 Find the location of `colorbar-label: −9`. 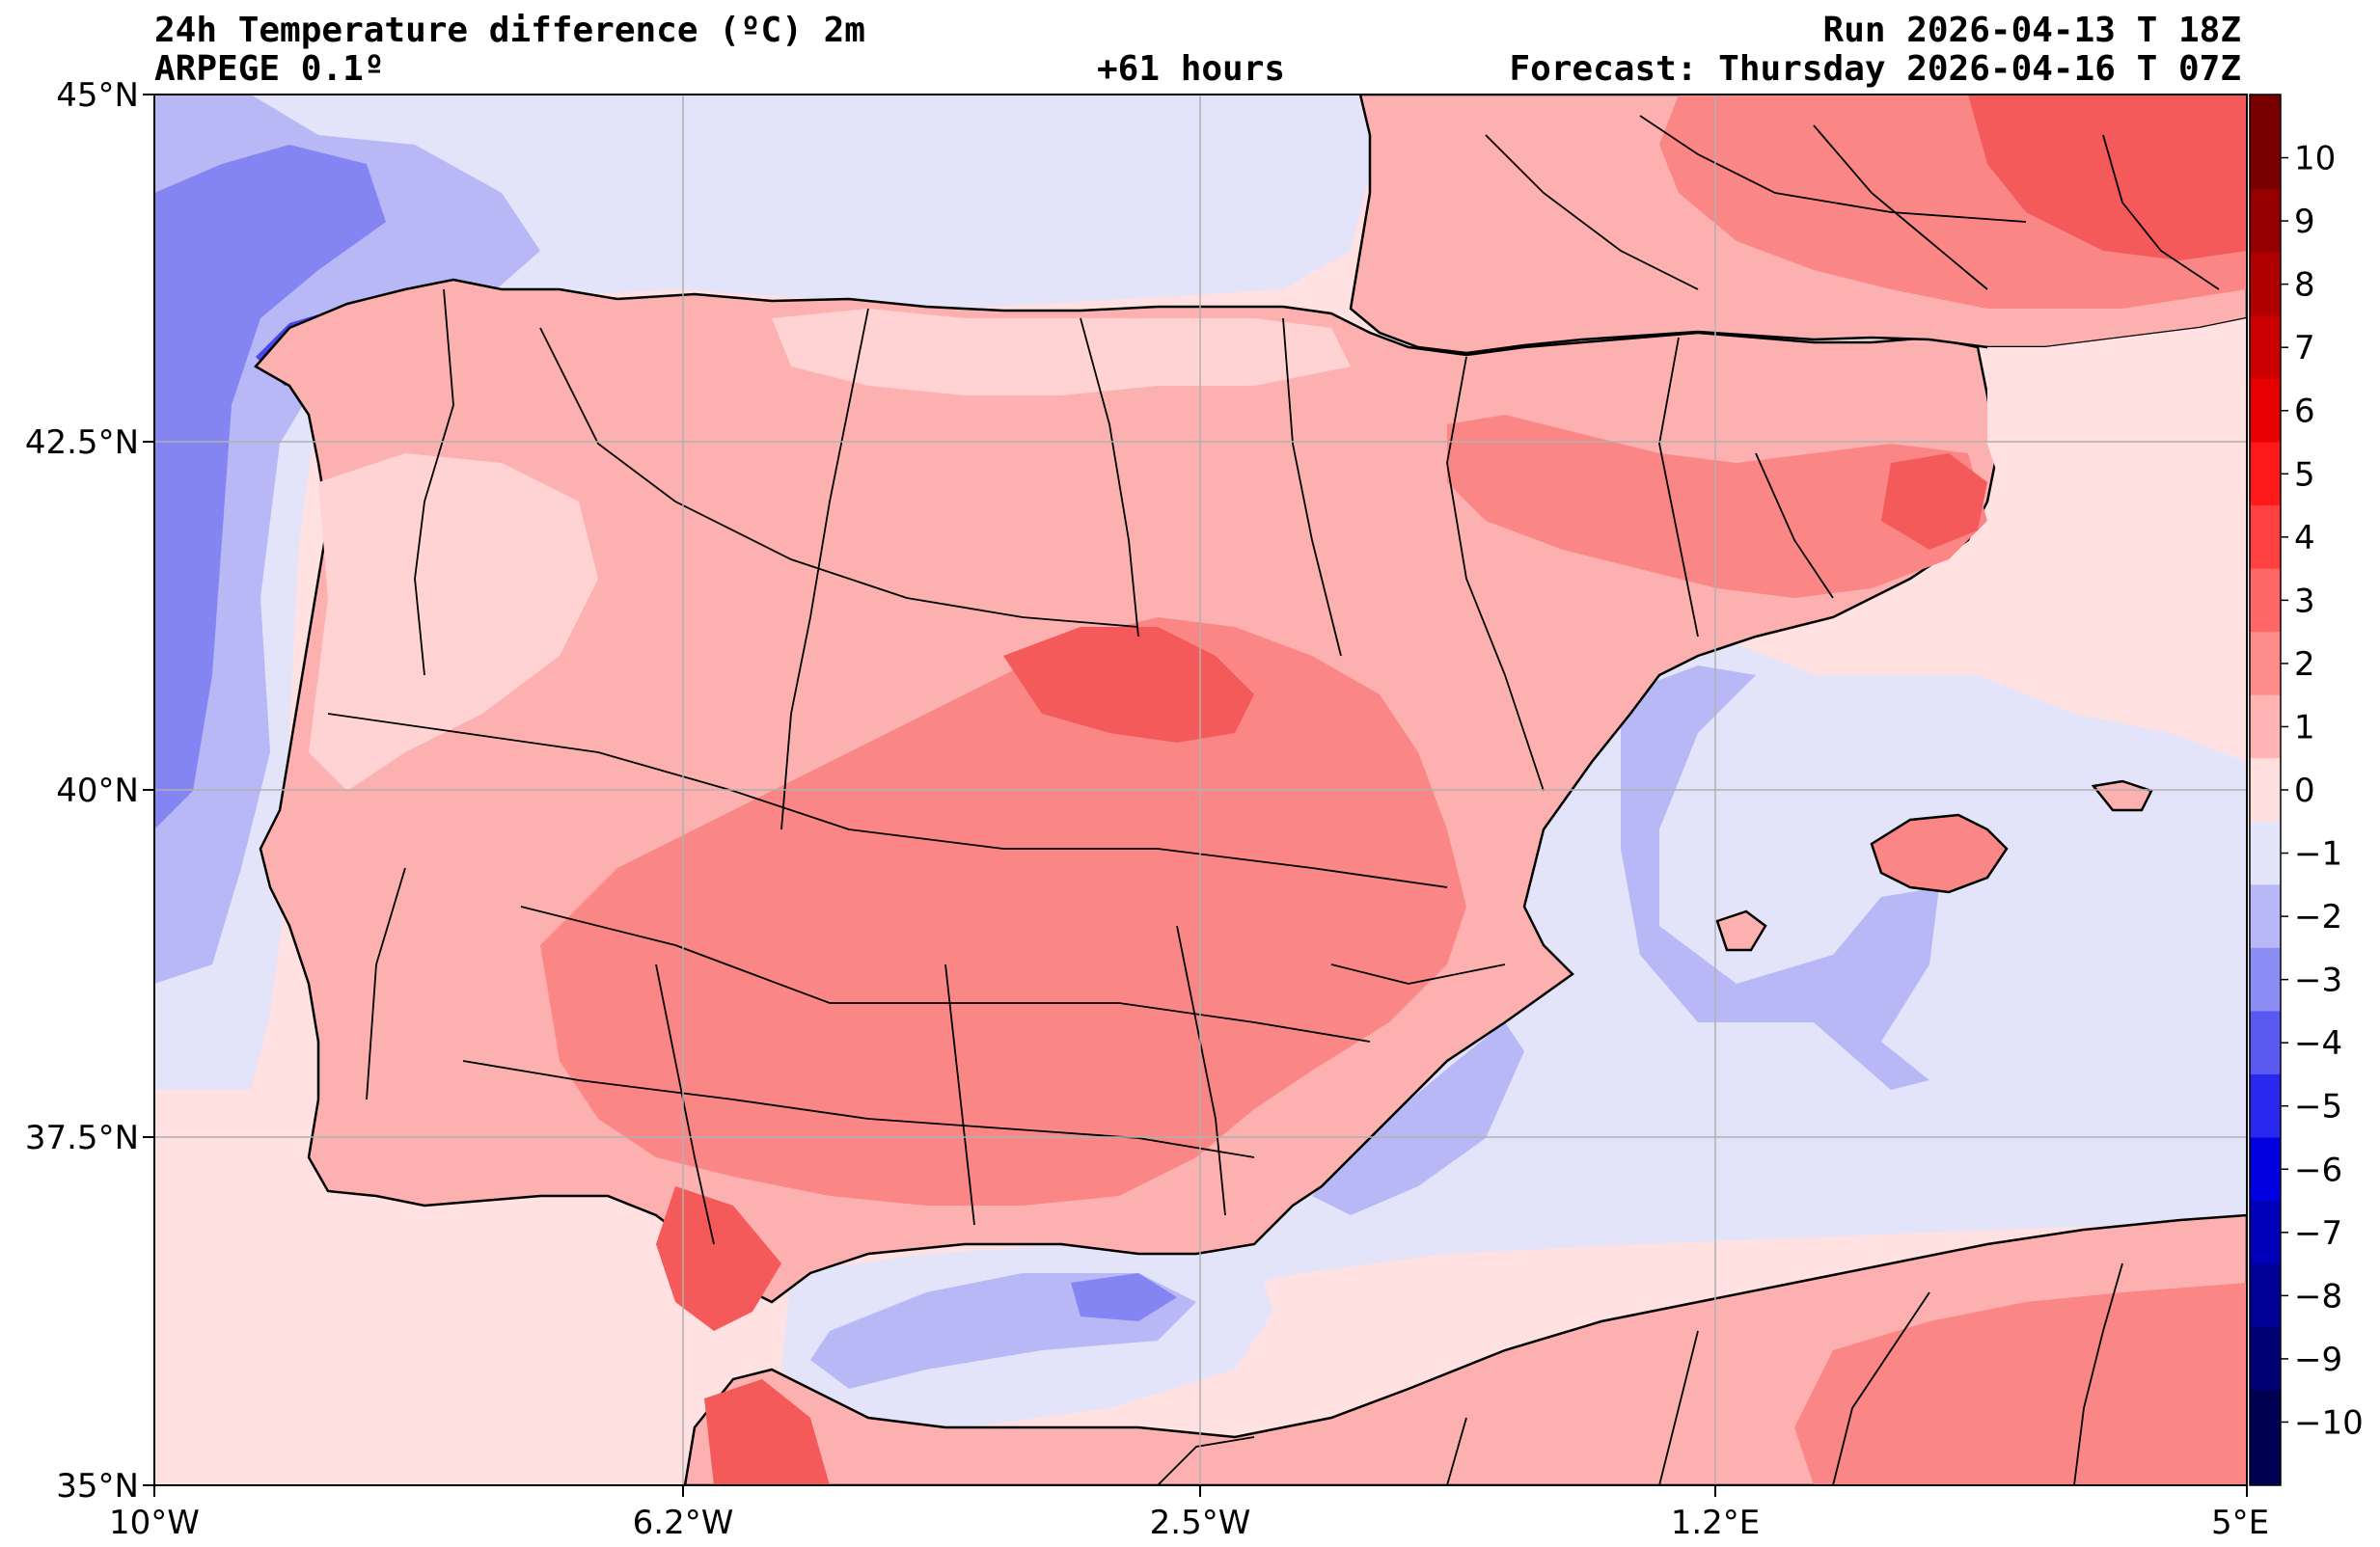

colorbar-label: −9 is located at coordinates (2318, 1360).